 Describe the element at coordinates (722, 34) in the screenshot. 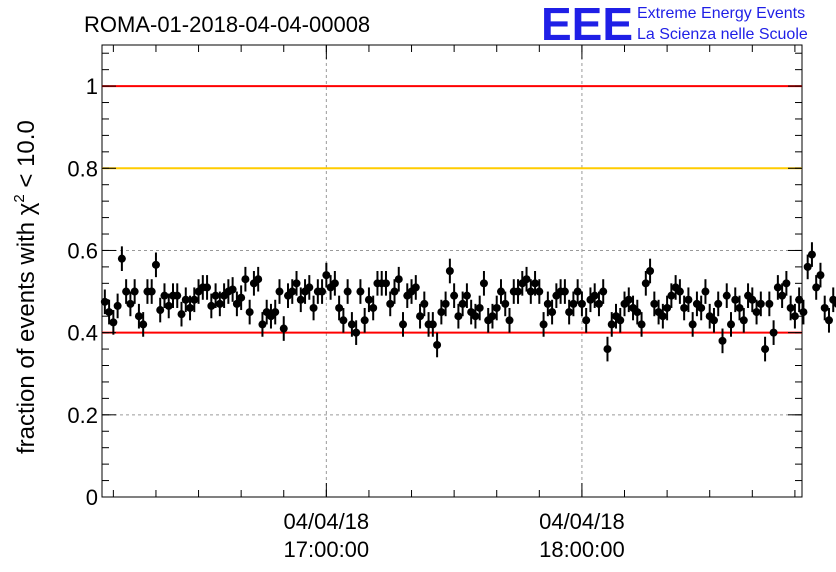

I see `logo-line-2: La Scienza nelle Scuole` at that location.